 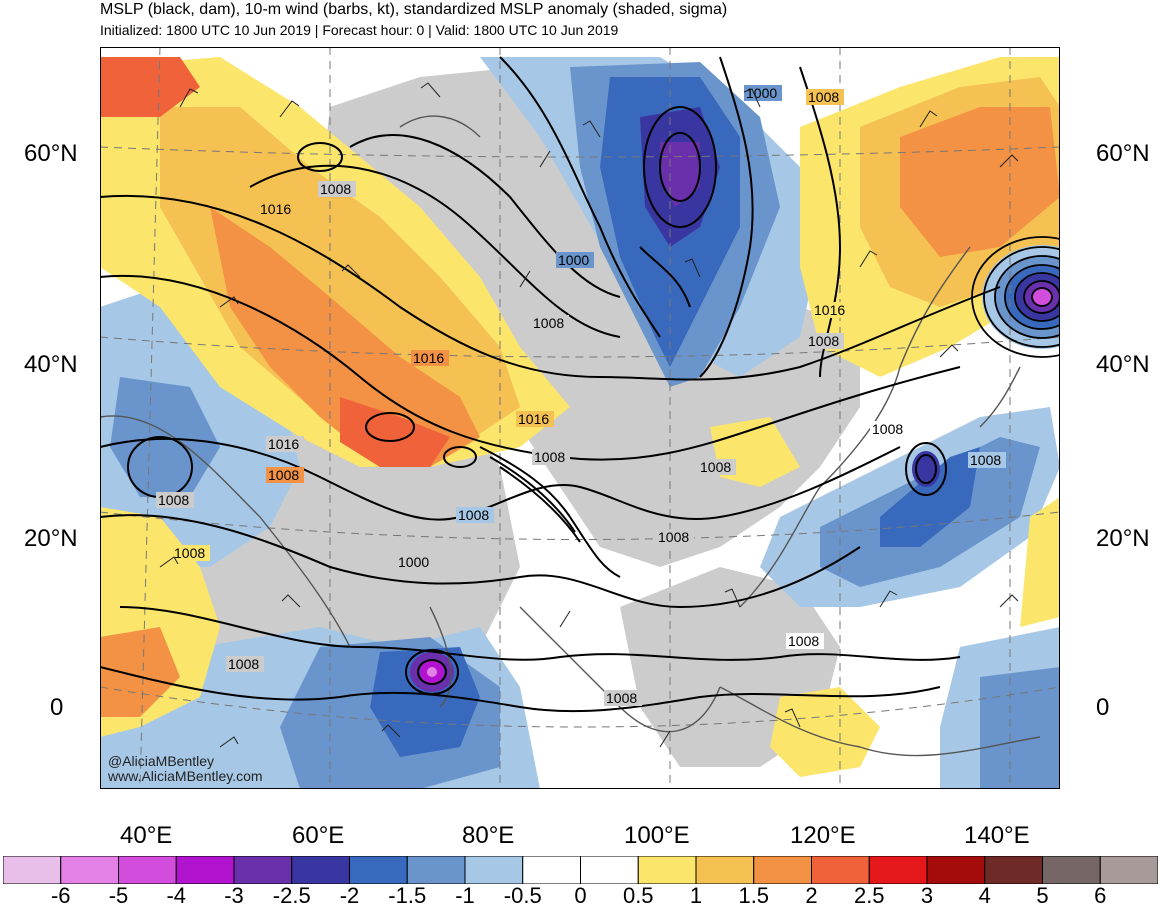 What do you see at coordinates (407, 895) in the screenshot?
I see `colorbar-tick-label: -1.5` at bounding box center [407, 895].